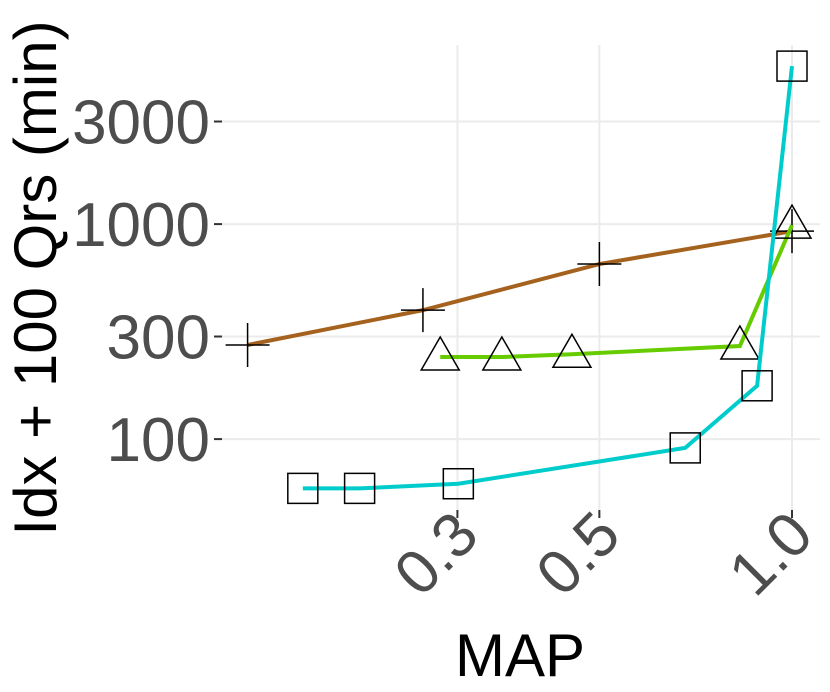 The image size is (830, 692). What do you see at coordinates (158, 338) in the screenshot?
I see `y-tick-label: 300` at bounding box center [158, 338].